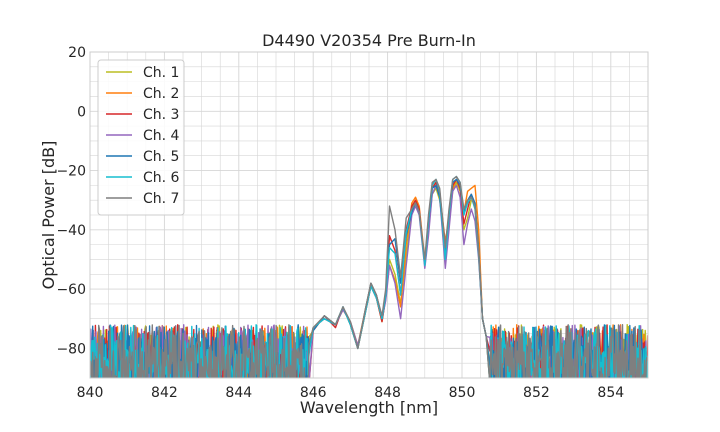 This screenshot has width=720, height=432. Describe the element at coordinates (90, 393) in the screenshot. I see `x-tick-label: 840` at that location.